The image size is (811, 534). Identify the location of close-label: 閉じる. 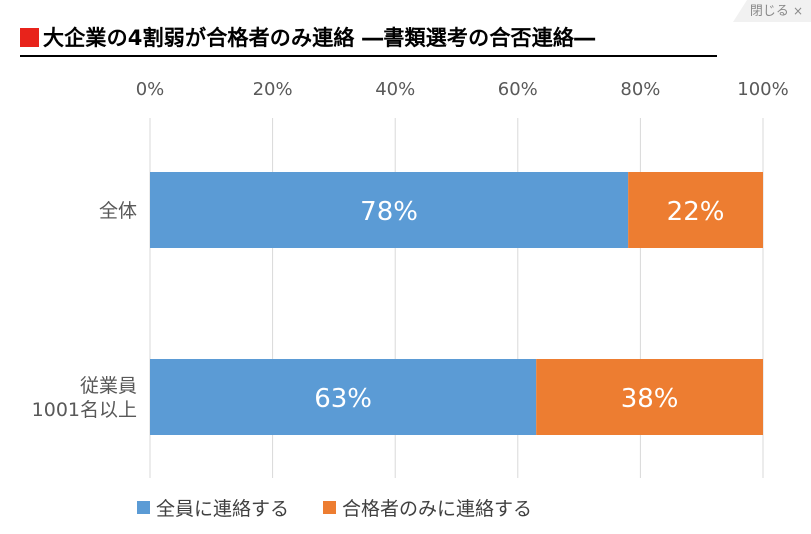
(769, 11).